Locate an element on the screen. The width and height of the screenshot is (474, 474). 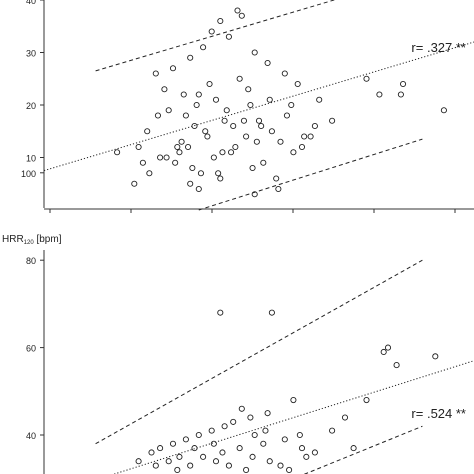
y-axis-title: HRR120 [bpm] is located at coordinates (32, 240).